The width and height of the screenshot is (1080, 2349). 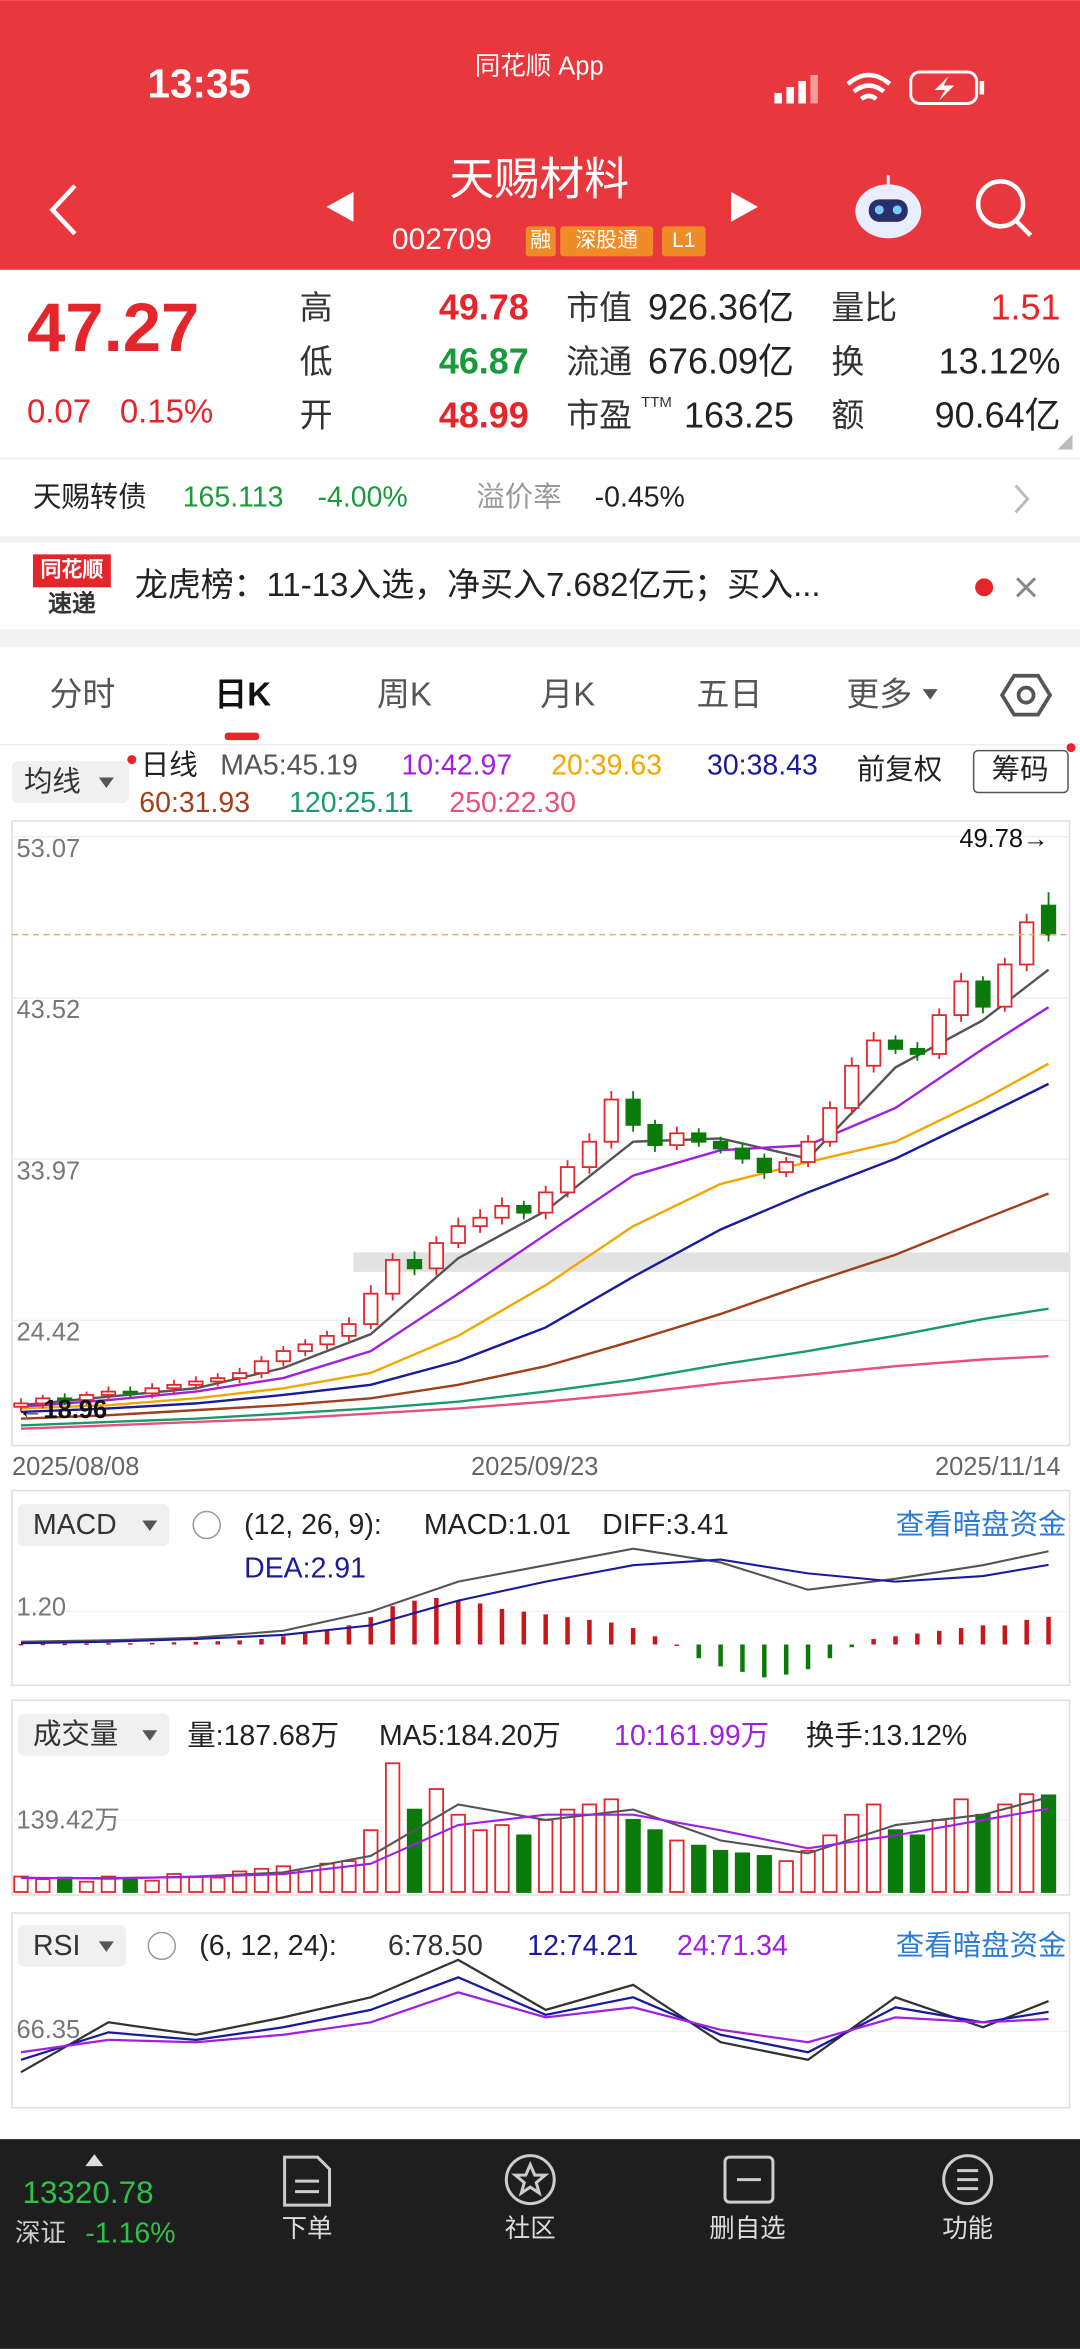 I want to click on turnover: 换手:13.12%, so click(x=886, y=1736).